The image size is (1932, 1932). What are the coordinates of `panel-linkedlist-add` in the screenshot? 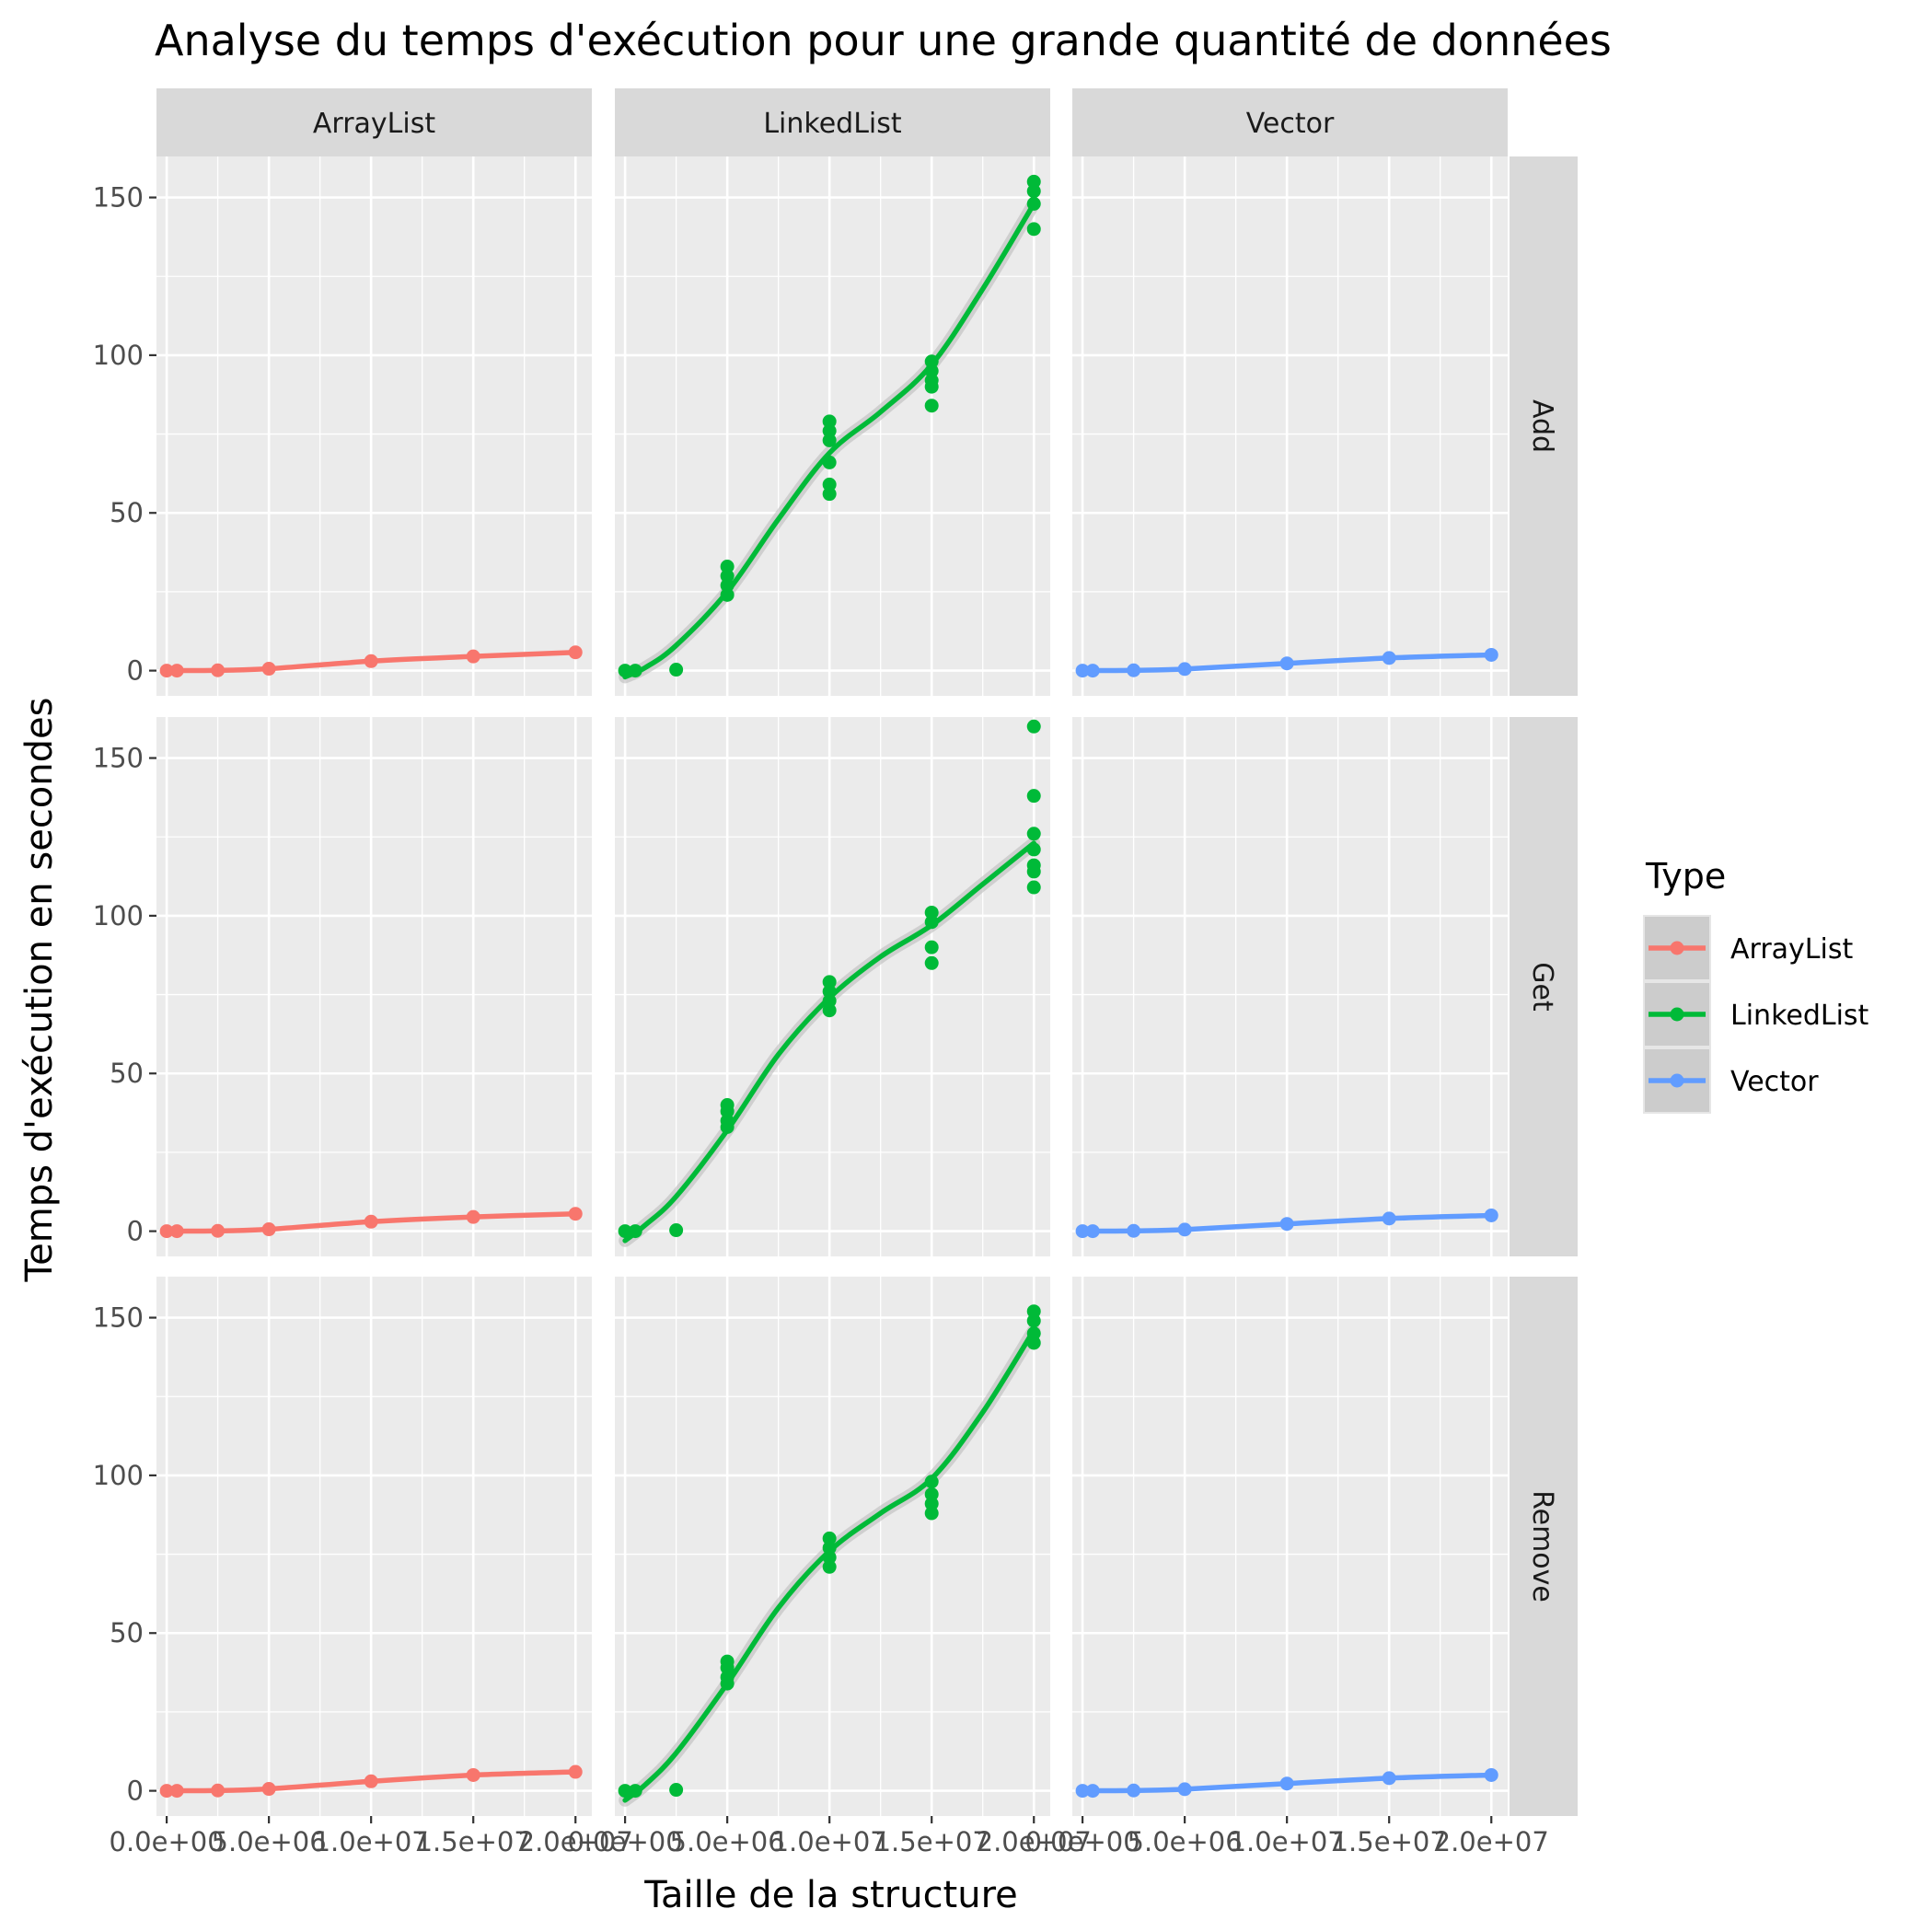 It's located at (833, 426).